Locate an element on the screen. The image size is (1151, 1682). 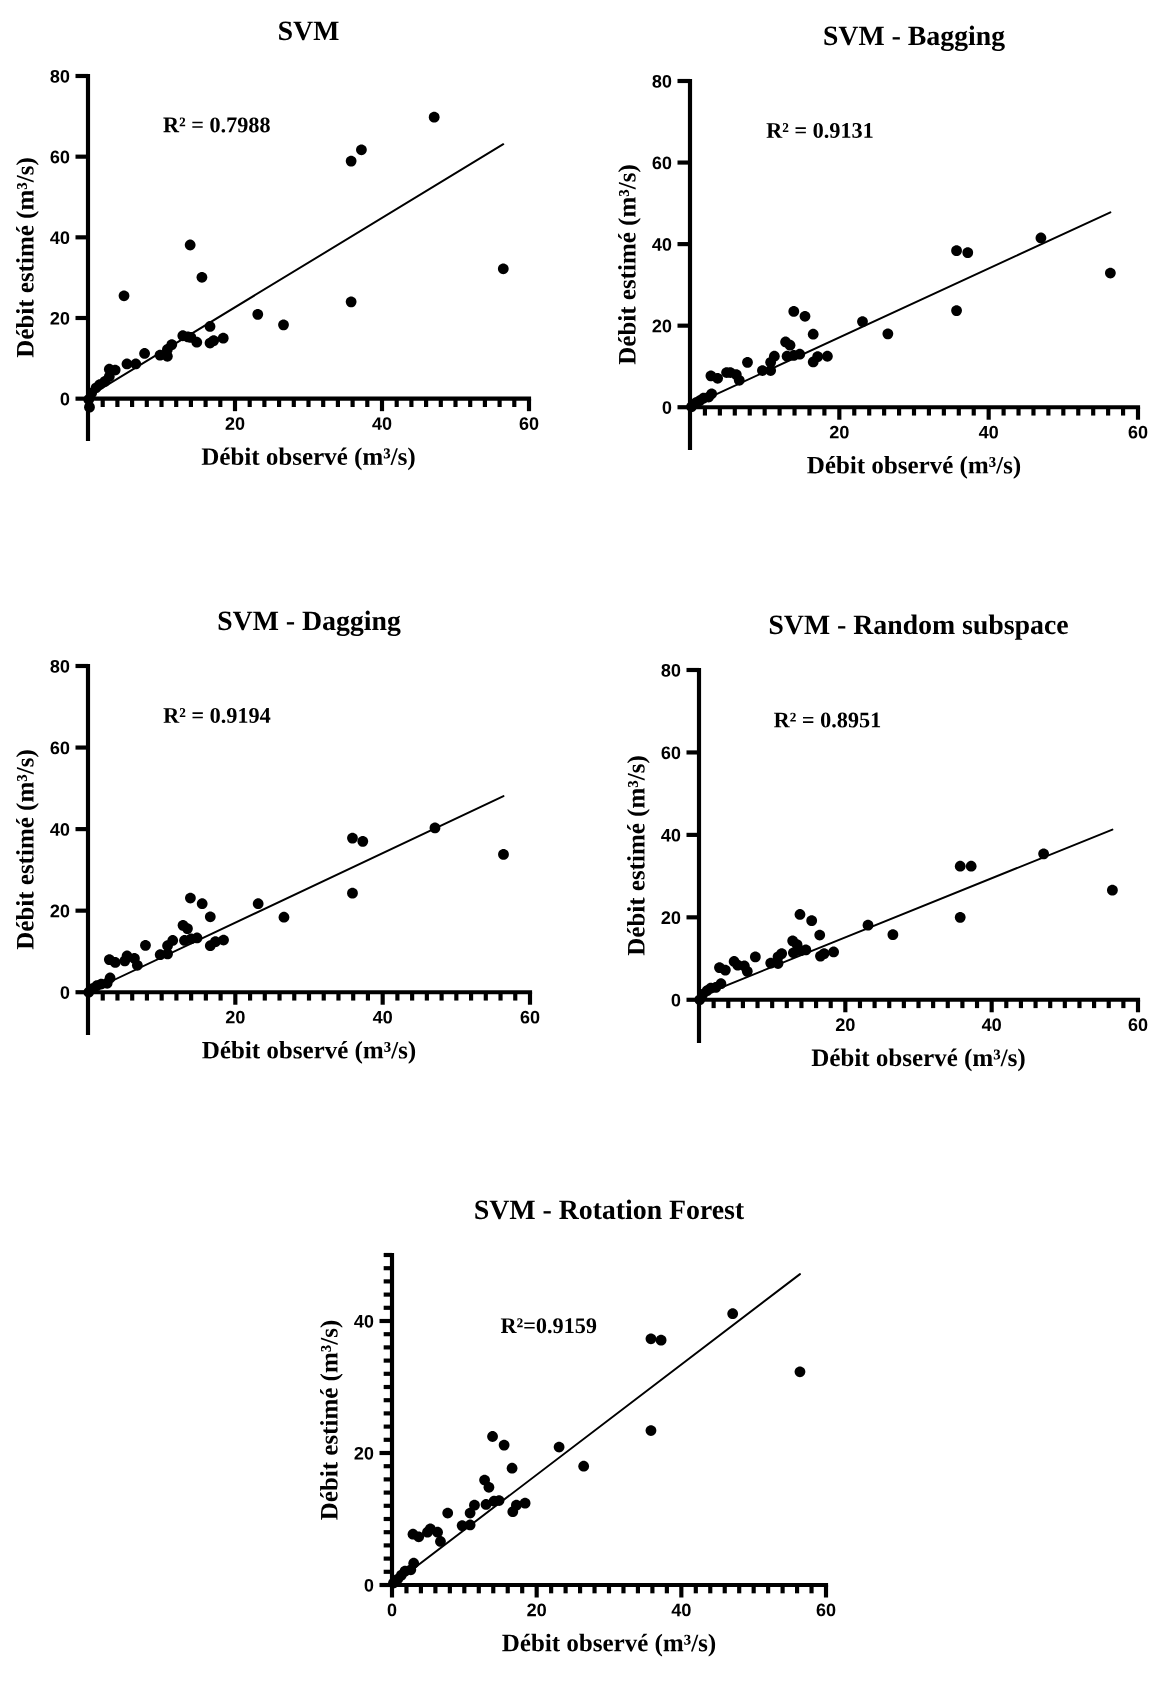
chart-title: SVM - Random subspace is located at coordinates (918, 627).